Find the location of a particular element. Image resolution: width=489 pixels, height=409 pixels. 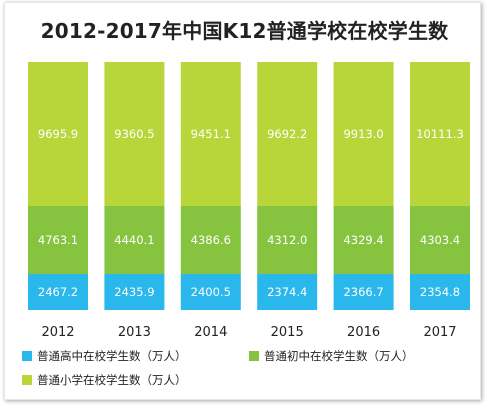

value-label-primary-2015: 9692.2 is located at coordinates (287, 134).